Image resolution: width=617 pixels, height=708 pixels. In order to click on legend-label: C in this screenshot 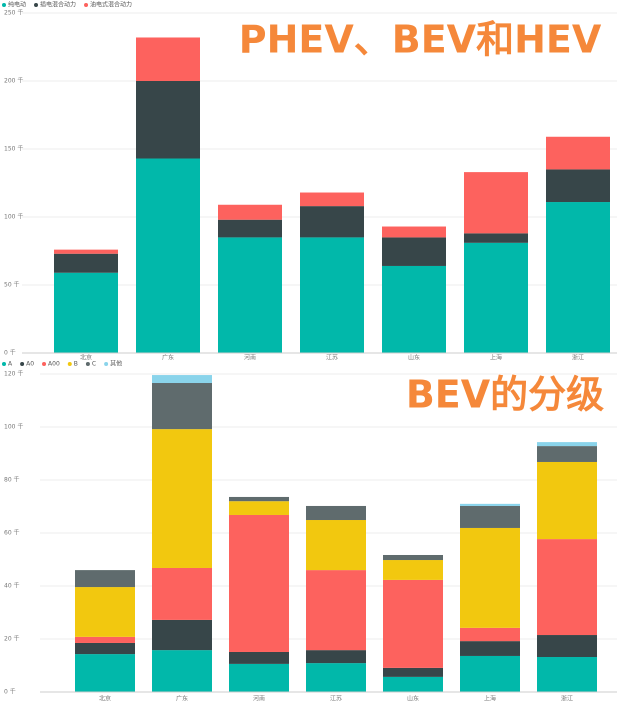, I will do `click(94, 364)`.